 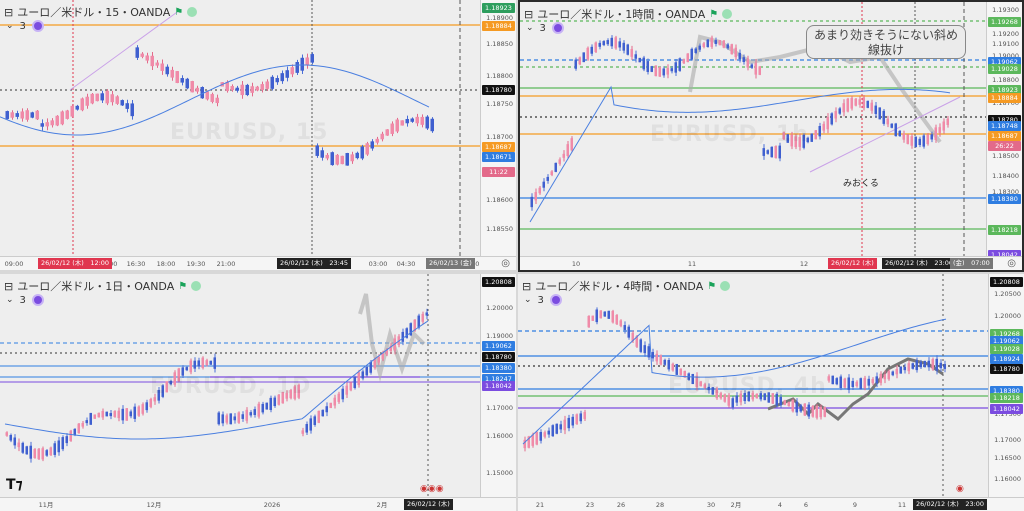 What do you see at coordinates (498, 157) in the screenshot?
I see `price-label: 1.18671` at bounding box center [498, 157].